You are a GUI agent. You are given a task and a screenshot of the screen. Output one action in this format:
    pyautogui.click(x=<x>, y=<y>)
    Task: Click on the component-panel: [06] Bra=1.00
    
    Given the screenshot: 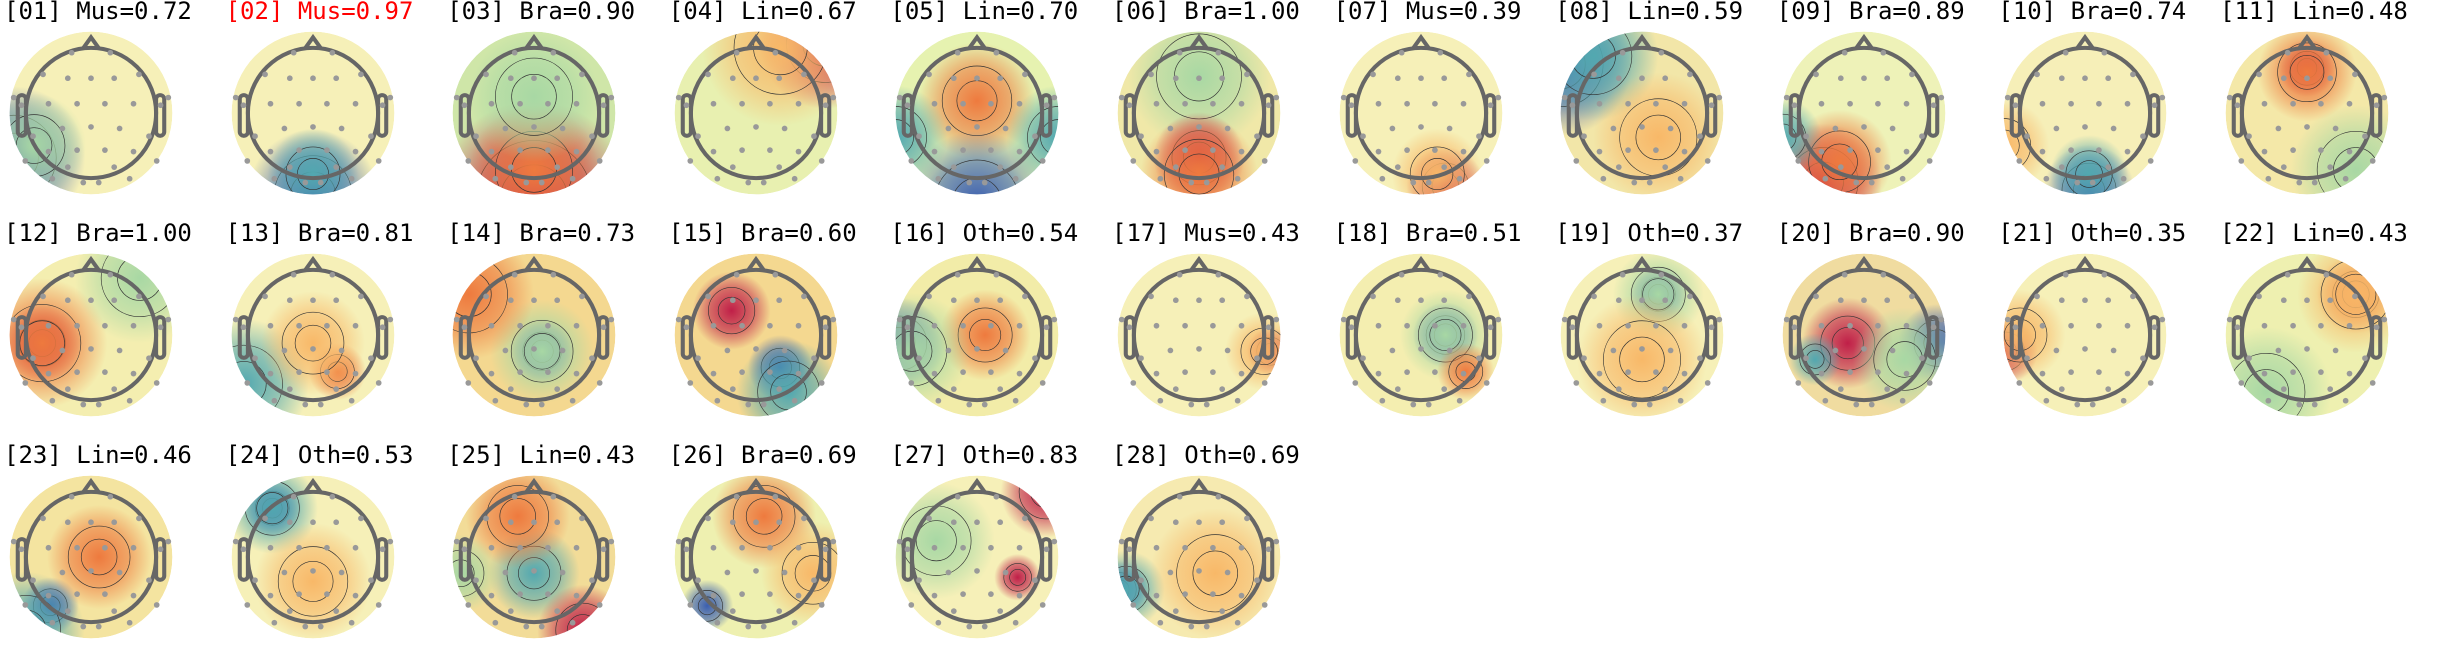 What is the action you would take?
    pyautogui.click(x=1218, y=111)
    